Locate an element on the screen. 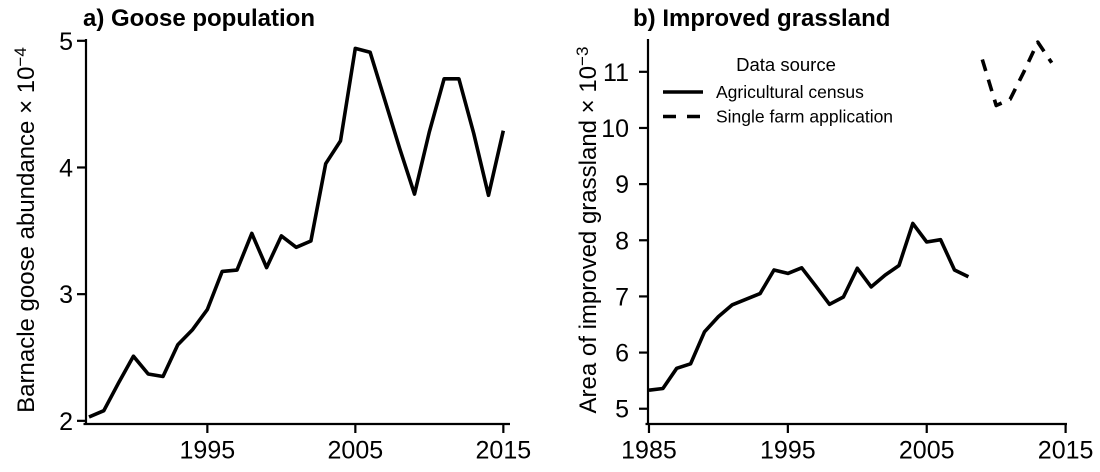 The width and height of the screenshot is (1100, 472). panel-b-title: b) Improved grassland is located at coordinates (761, 18).